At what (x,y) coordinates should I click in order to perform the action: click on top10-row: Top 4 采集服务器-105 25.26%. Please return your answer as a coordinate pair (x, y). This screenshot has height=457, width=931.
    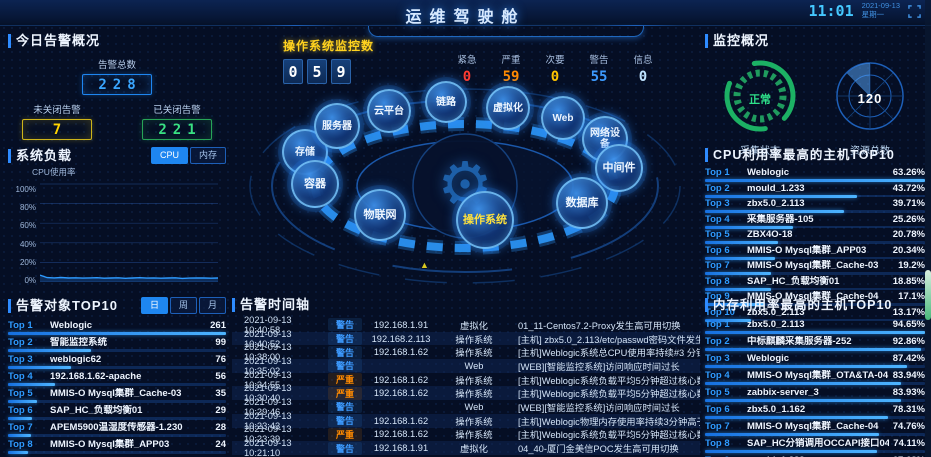
    Looking at the image, I should click on (815, 221).